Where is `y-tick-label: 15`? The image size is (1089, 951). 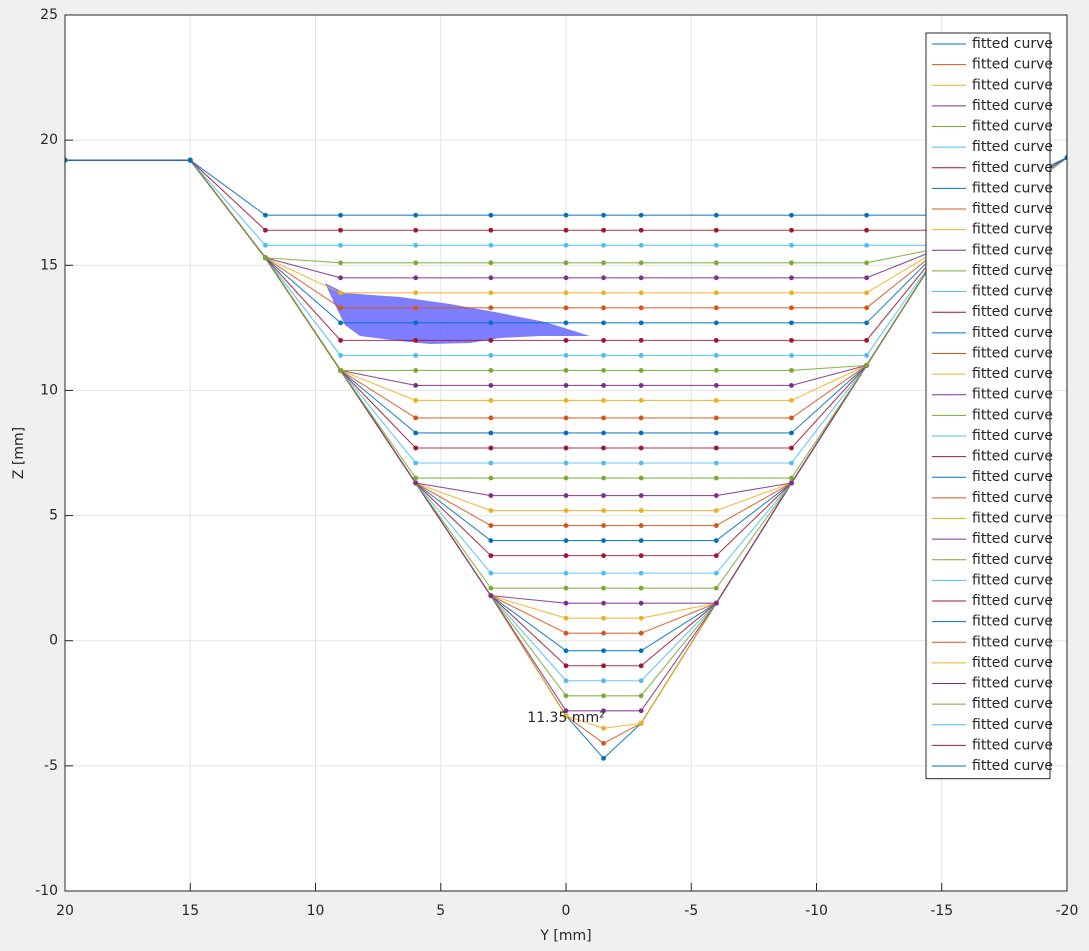
y-tick-label: 15 is located at coordinates (49, 265).